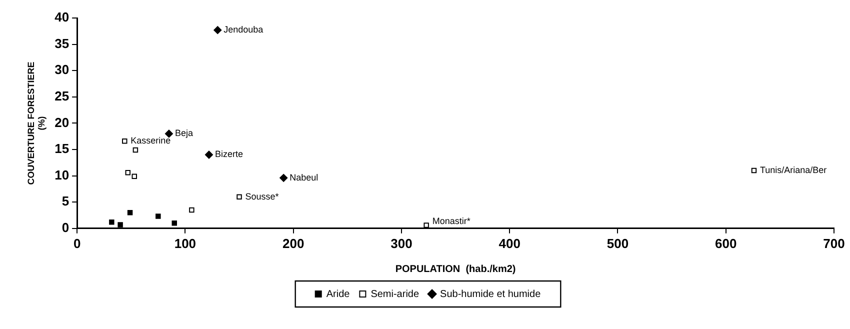 This screenshot has width=850, height=329. Describe the element at coordinates (304, 177) in the screenshot. I see `annotation: Nabeul` at that location.